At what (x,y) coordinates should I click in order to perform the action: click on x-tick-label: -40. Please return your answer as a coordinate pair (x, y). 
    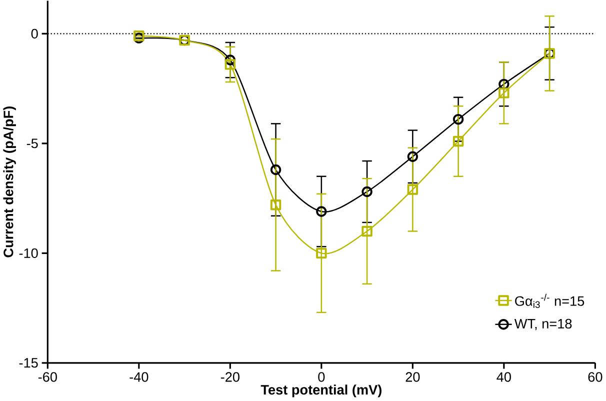
    Looking at the image, I should click on (139, 377).